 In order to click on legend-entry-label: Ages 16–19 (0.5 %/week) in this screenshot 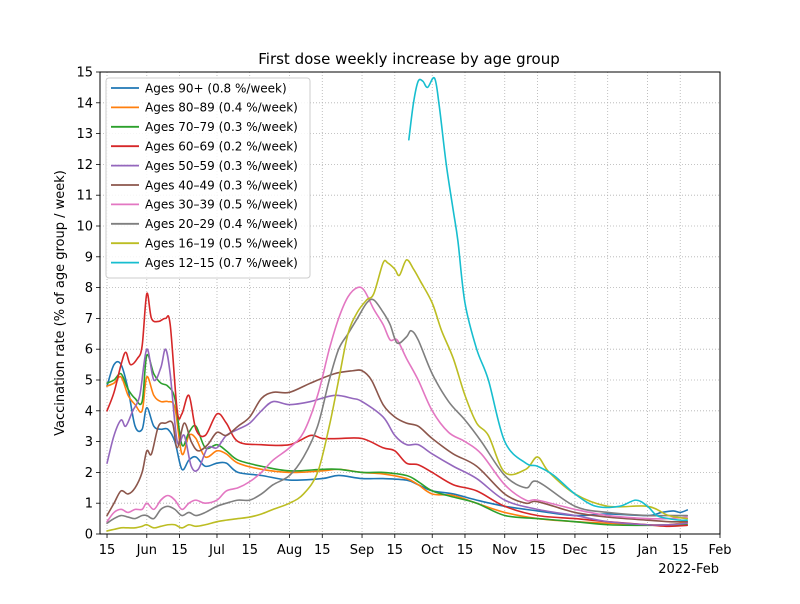, I will do `click(221, 244)`.